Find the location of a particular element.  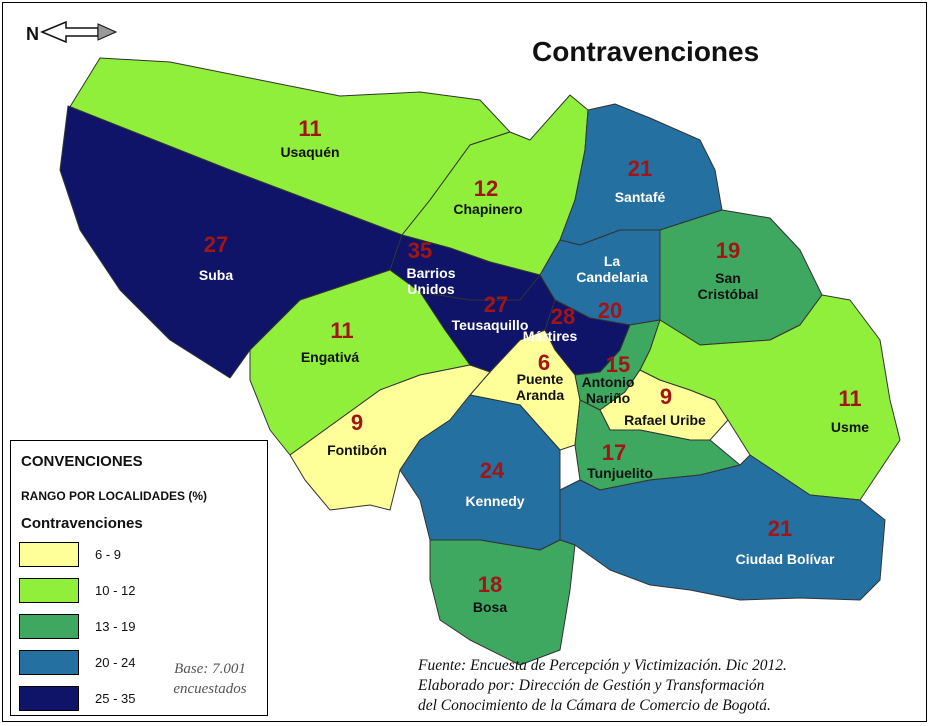

label-rafael-uribe: Rafael Uribe is located at coordinates (665, 420).